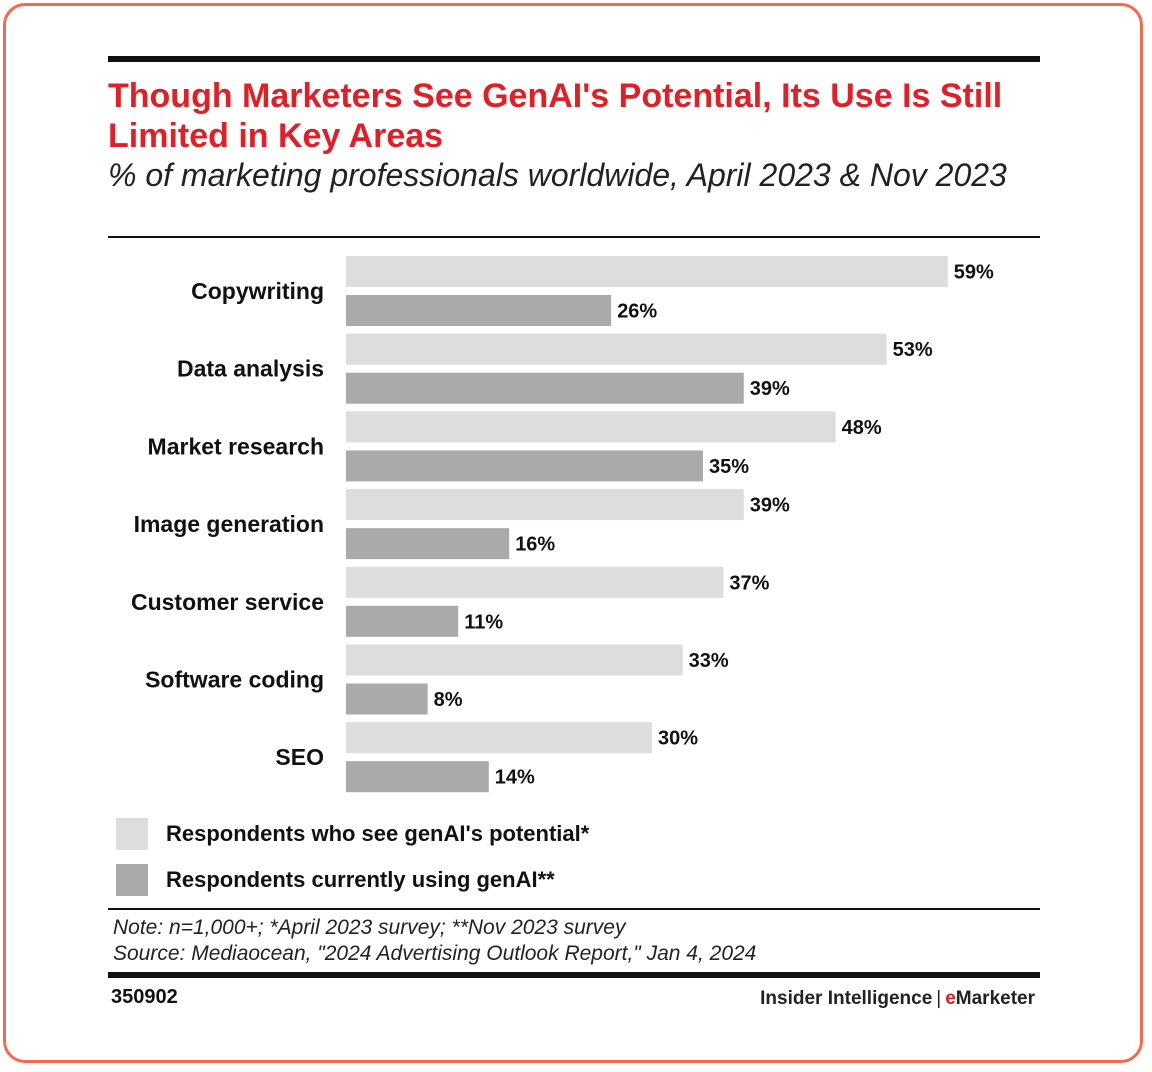  What do you see at coordinates (132, 880) in the screenshot?
I see `legend-swatch-using` at bounding box center [132, 880].